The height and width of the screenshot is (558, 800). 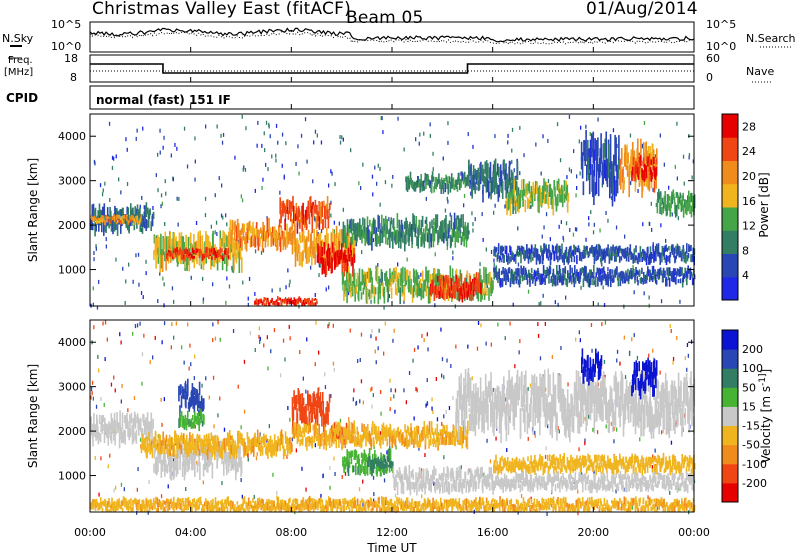 I want to click on nsky-trace, so click(x=392, y=34).